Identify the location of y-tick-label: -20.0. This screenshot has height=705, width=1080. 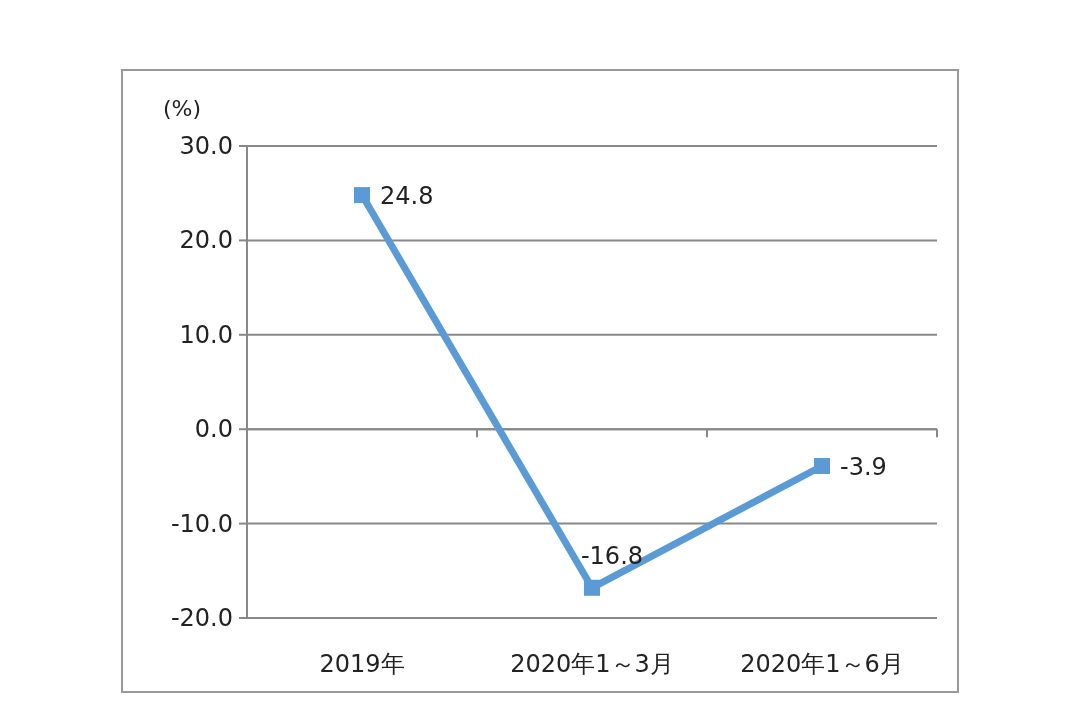
(201, 618).